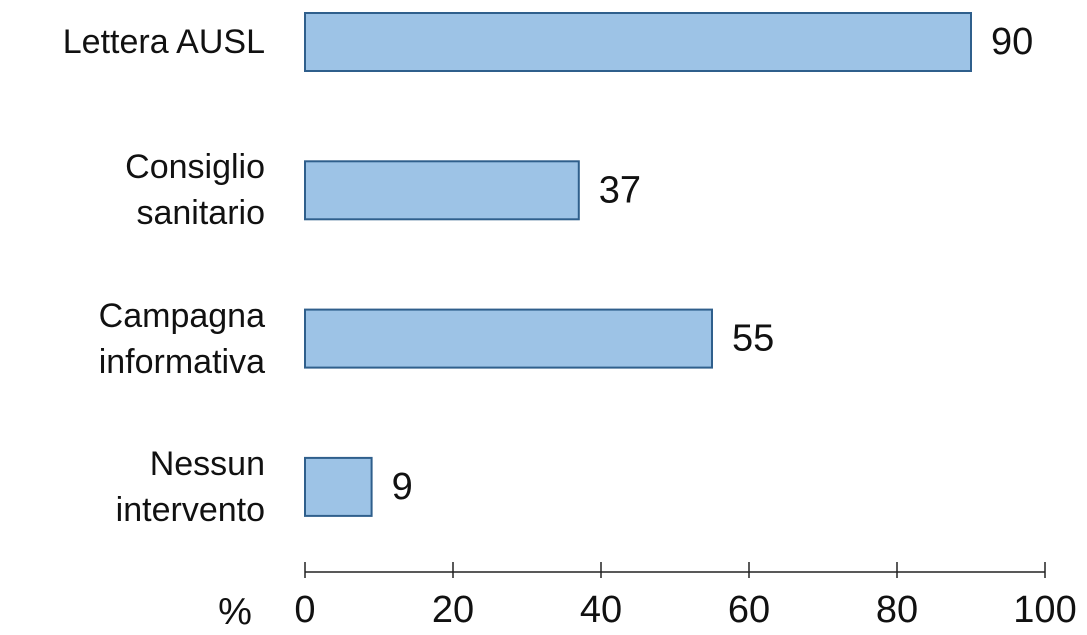 The width and height of the screenshot is (1087, 635). Describe the element at coordinates (620, 190) in the screenshot. I see `value-label: 37` at that location.